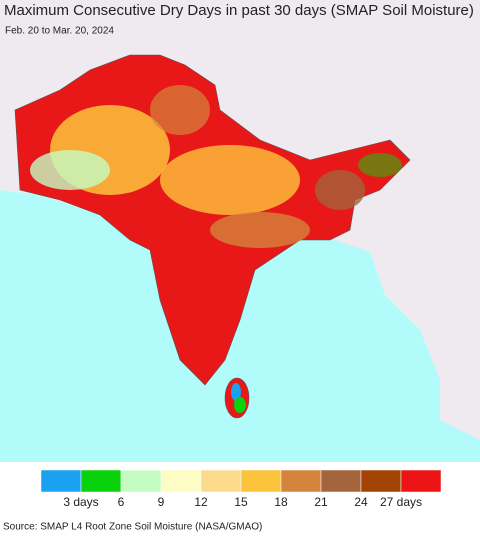 Image resolution: width=480 pixels, height=541 pixels. What do you see at coordinates (161, 502) in the screenshot?
I see `legend-label: 9` at bounding box center [161, 502].